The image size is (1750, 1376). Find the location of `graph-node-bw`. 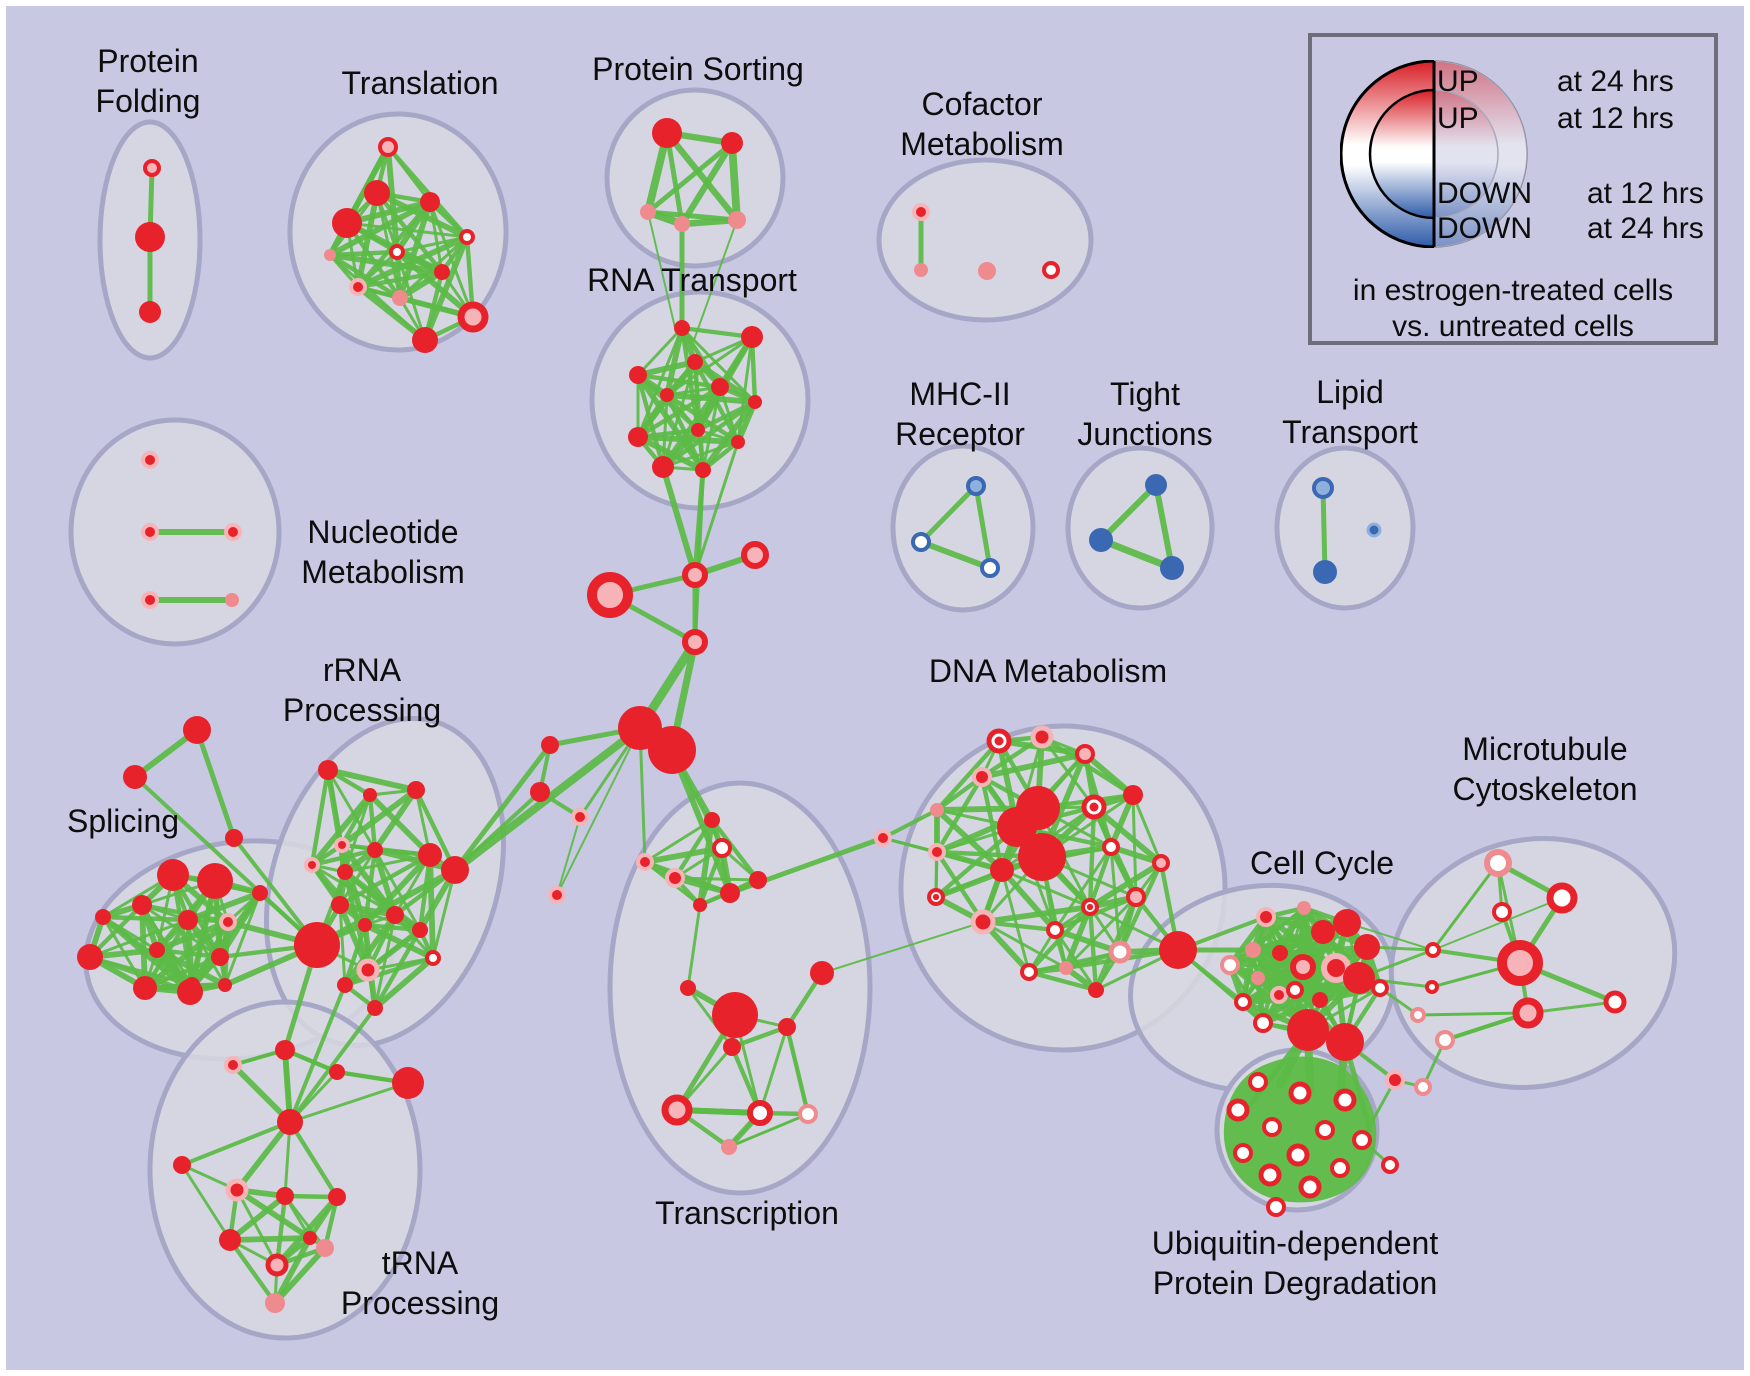

graph-node-bw is located at coordinates (921, 542).